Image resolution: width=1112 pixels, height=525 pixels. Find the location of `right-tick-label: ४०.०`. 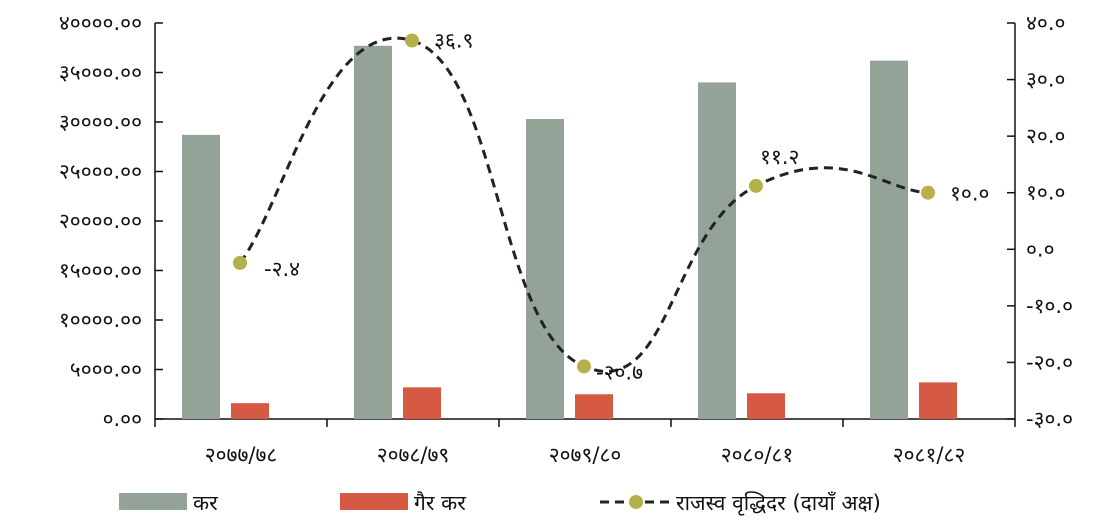

right-tick-label: ४०.० is located at coordinates (1045, 23).